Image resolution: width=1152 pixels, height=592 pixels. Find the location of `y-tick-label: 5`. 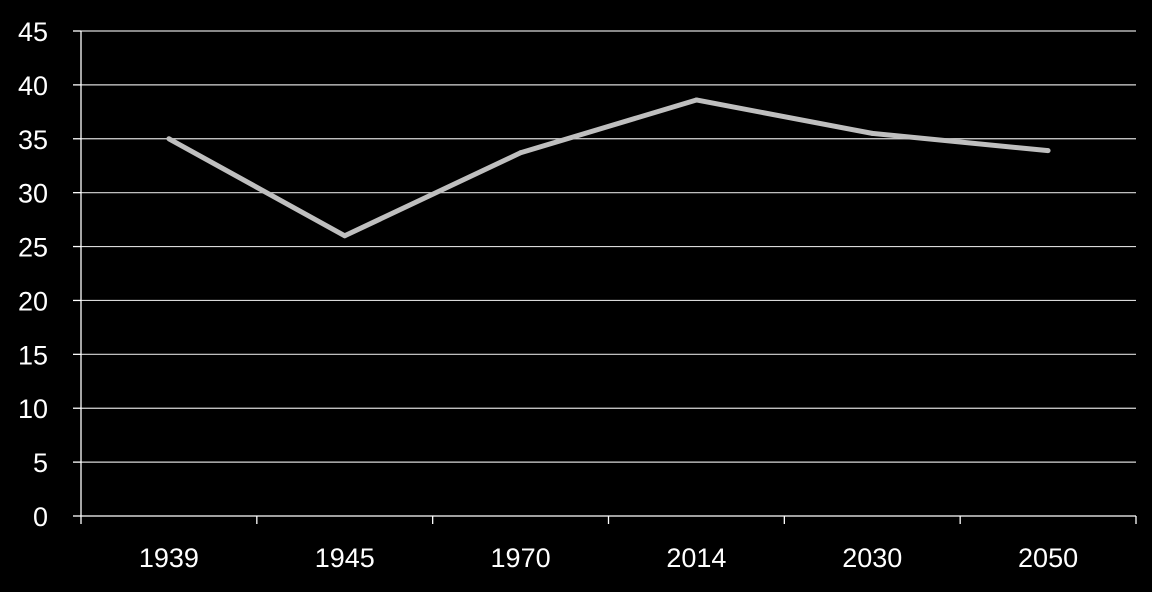

y-tick-label: 5 is located at coordinates (40, 463).